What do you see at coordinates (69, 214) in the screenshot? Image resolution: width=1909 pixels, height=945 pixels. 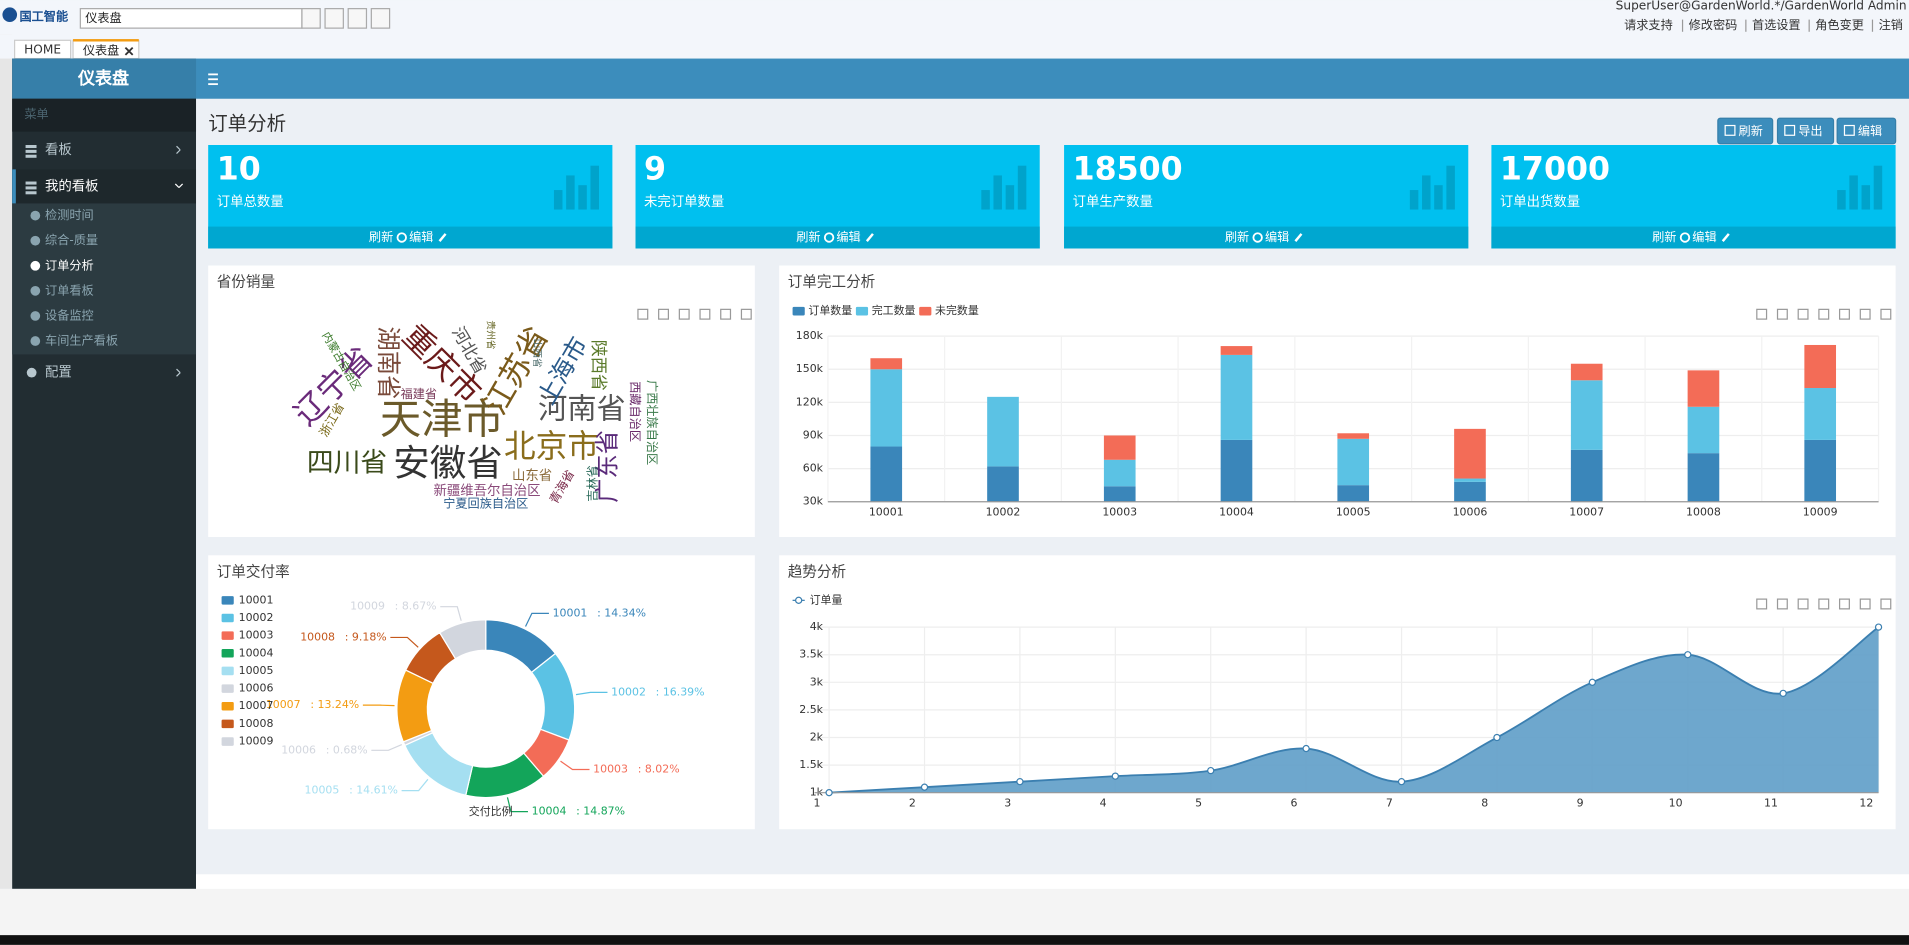 I see `submenu-item: 检测时间` at bounding box center [69, 214].